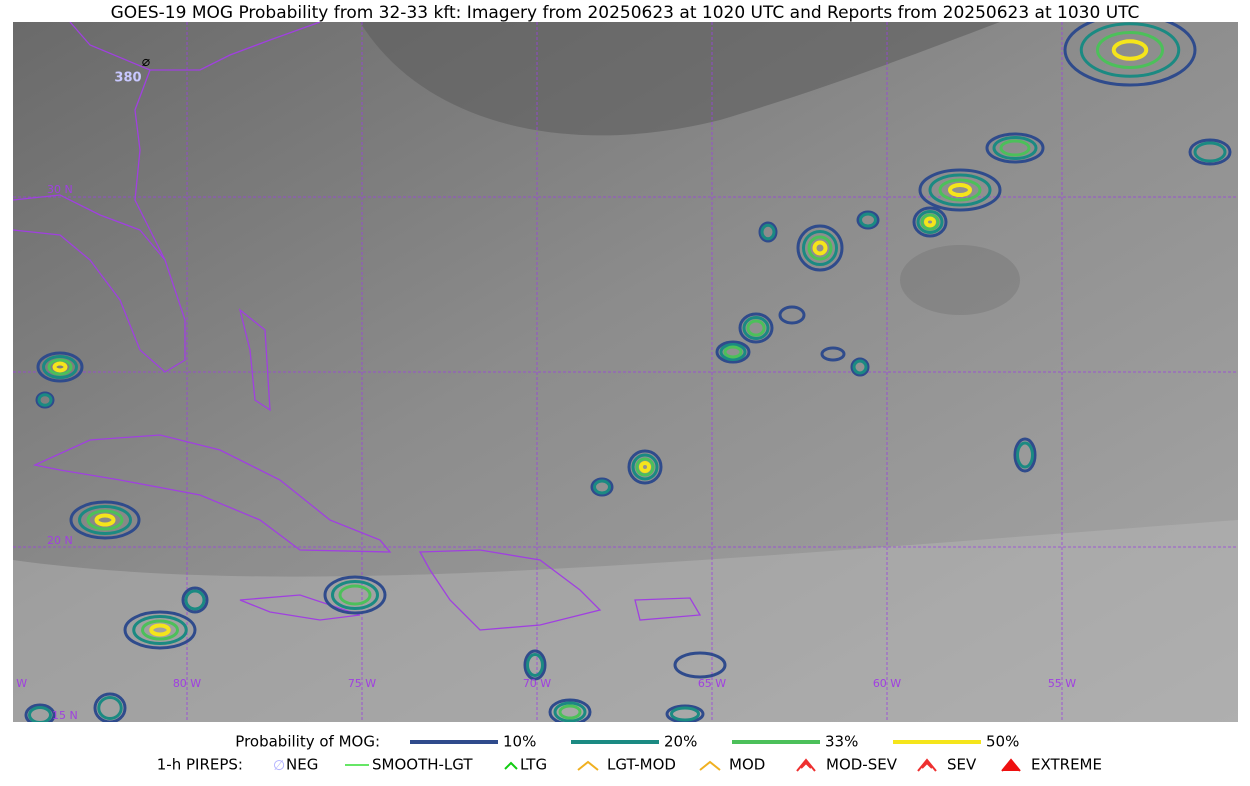 This screenshot has width=1250, height=786. I want to click on pirep-label: EXTREME, so click(1066, 765).